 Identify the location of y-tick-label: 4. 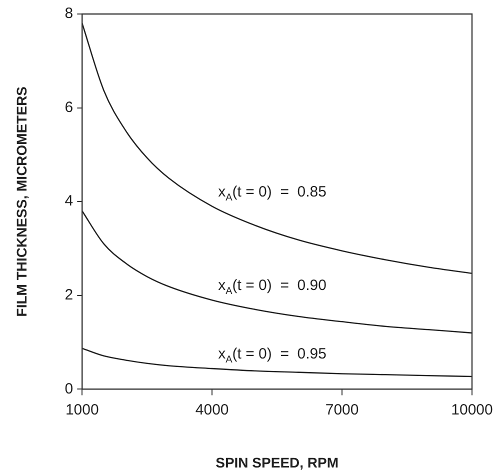
(69, 201).